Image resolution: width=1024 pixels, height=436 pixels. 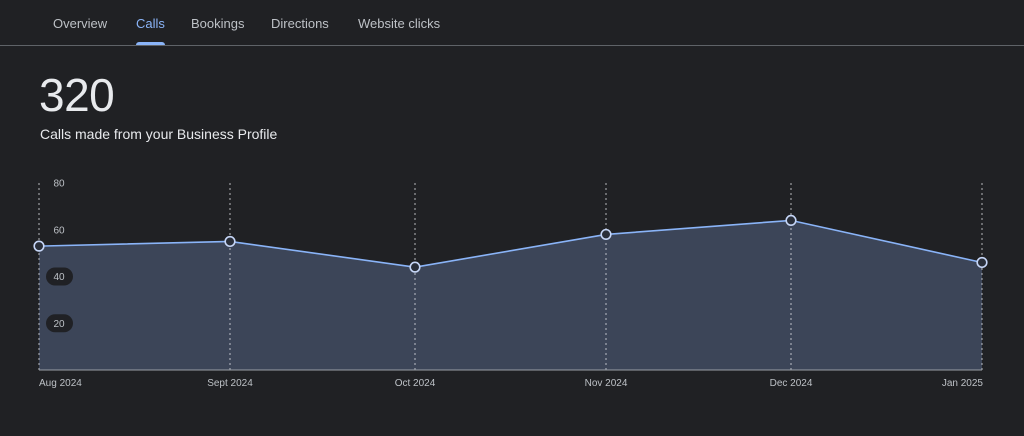 I want to click on tab-overview: Overview, so click(x=80, y=23).